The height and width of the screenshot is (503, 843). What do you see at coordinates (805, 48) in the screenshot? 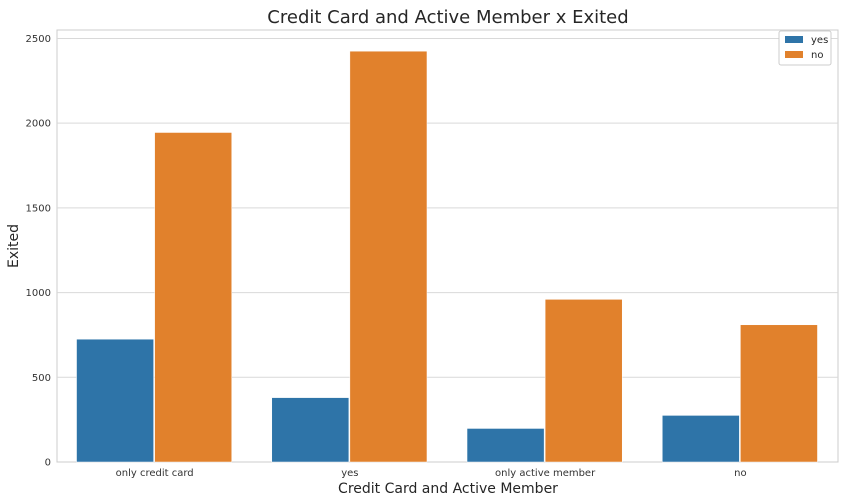
I see `legend: yes no` at bounding box center [805, 48].